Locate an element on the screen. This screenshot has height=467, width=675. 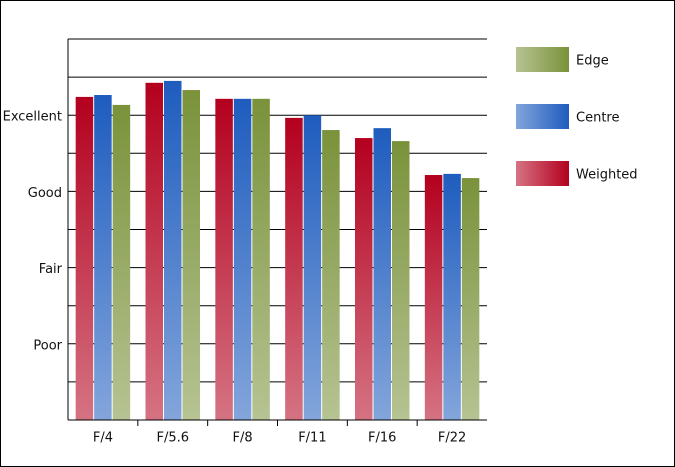
y-tick-label: Excellent is located at coordinates (32, 117).